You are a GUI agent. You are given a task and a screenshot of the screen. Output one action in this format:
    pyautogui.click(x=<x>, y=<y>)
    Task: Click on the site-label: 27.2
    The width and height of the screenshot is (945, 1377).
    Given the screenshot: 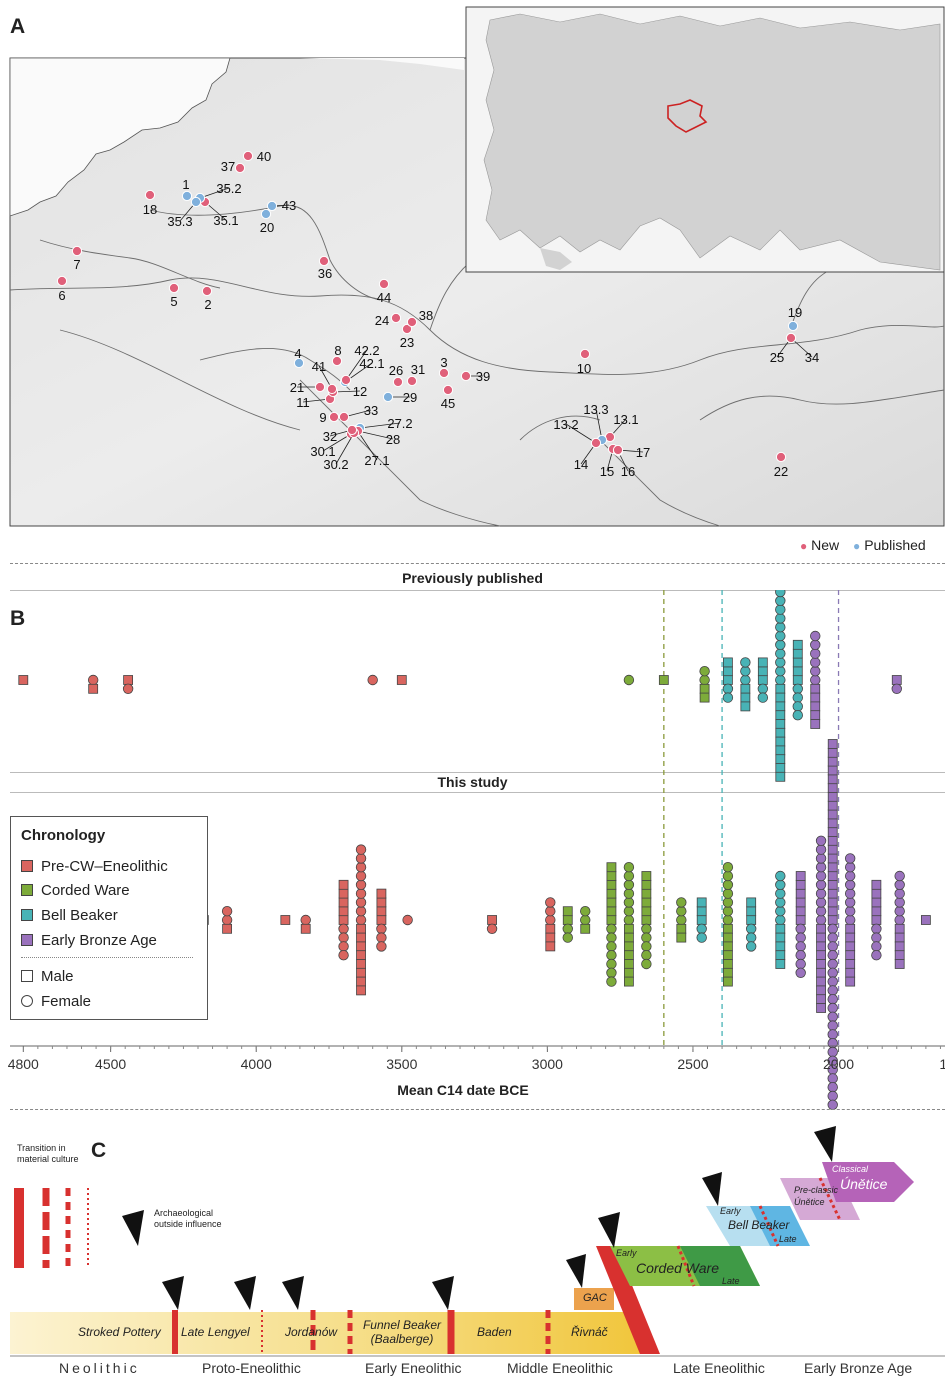 What is the action you would take?
    pyautogui.click(x=399, y=423)
    